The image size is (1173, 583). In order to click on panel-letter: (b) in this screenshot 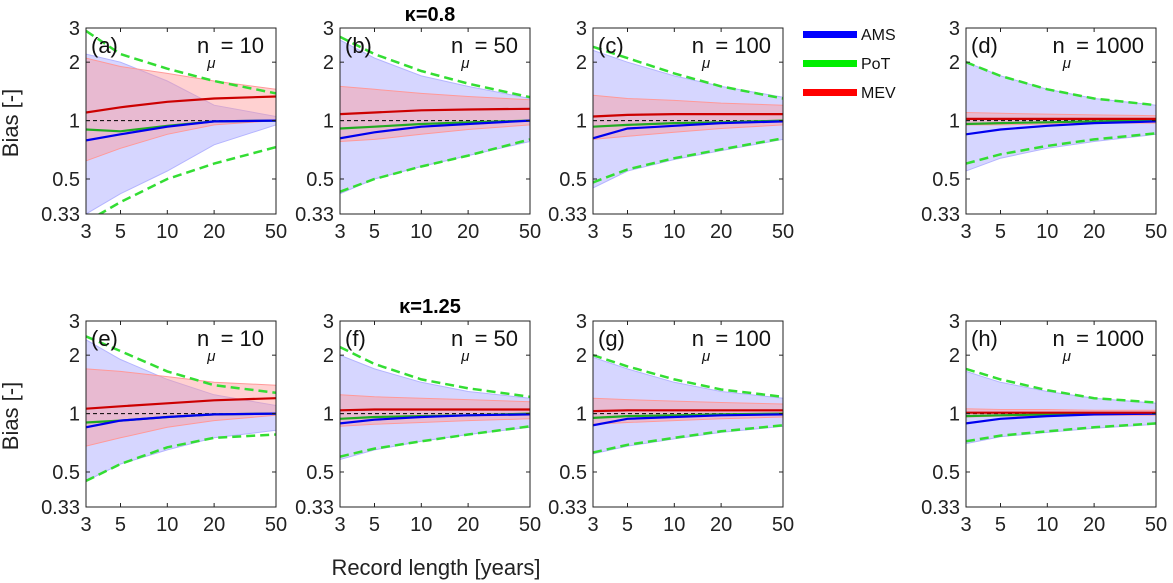, I will do `click(358, 45)`.